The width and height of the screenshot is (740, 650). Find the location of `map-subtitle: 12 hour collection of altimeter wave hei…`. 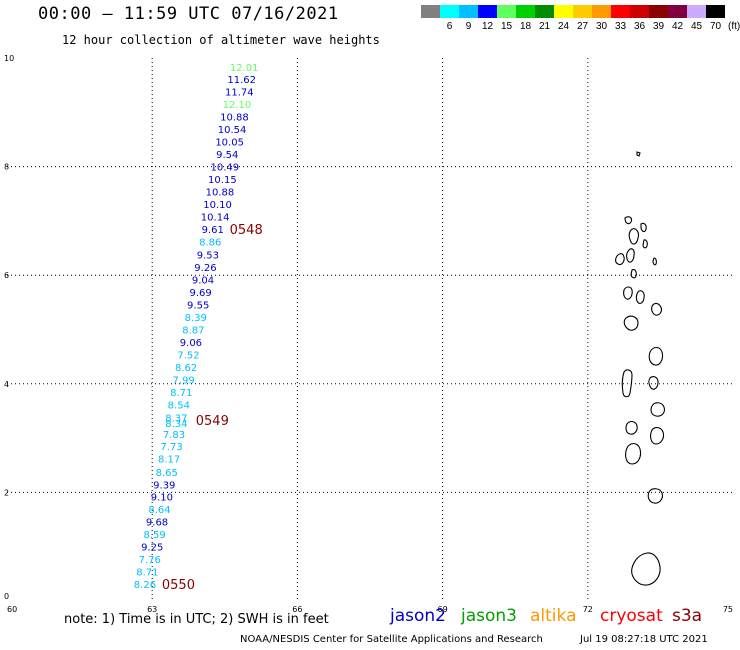

map-subtitle: 12 hour collection of altimeter wave hei… is located at coordinates (221, 40).